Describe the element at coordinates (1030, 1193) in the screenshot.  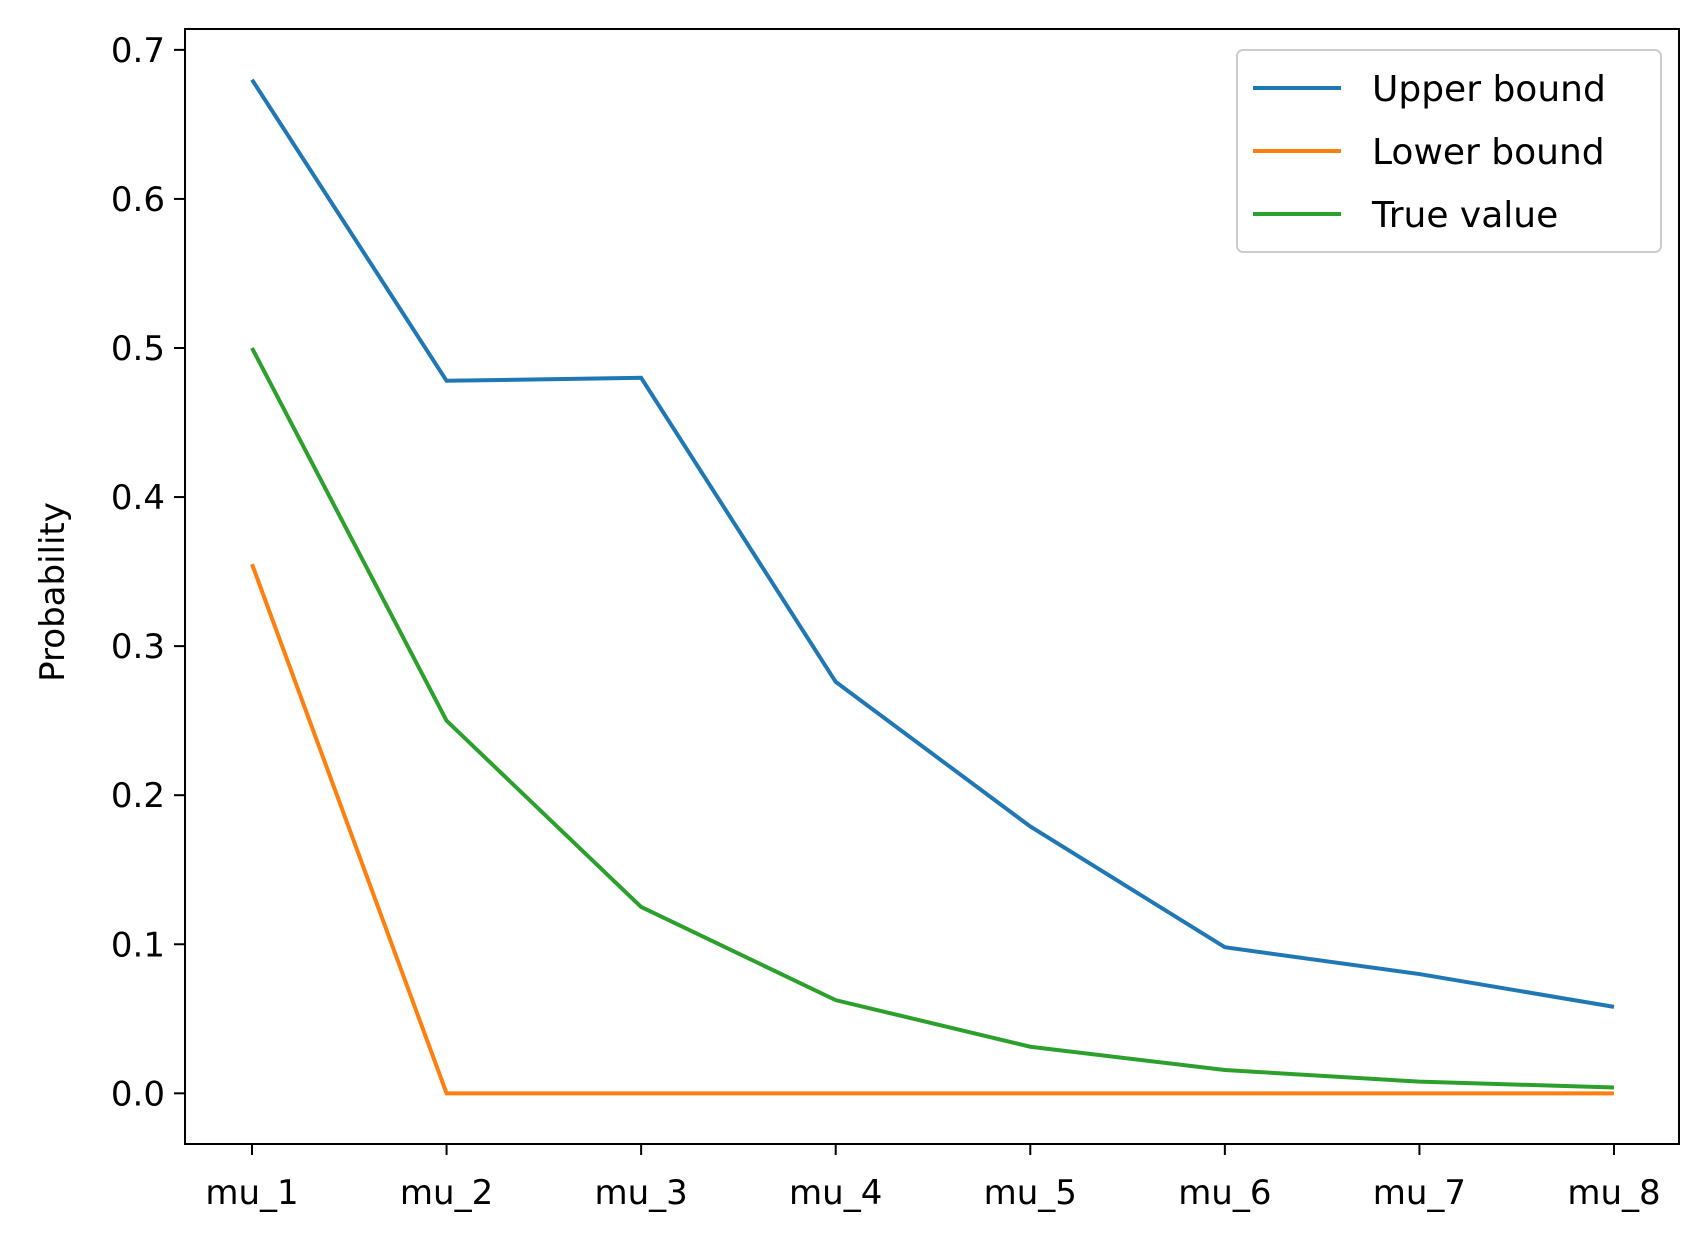
I see `x-tick-label: mu_5` at that location.